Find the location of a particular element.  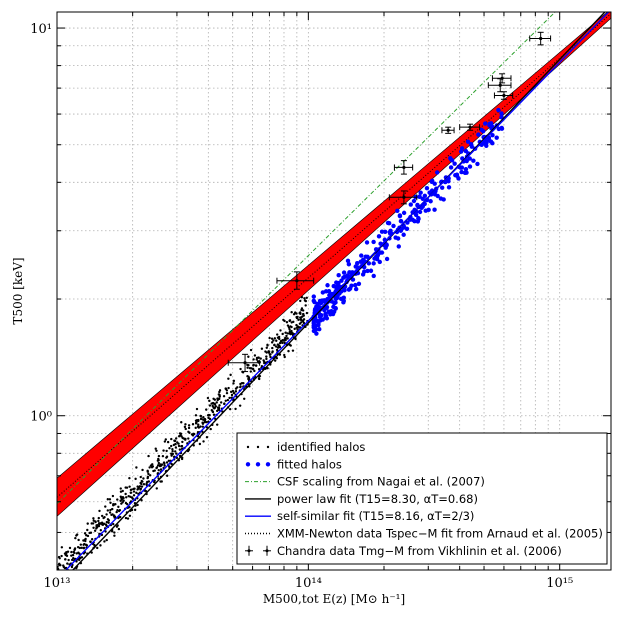

legend-marker is located at coordinates (268, 464).